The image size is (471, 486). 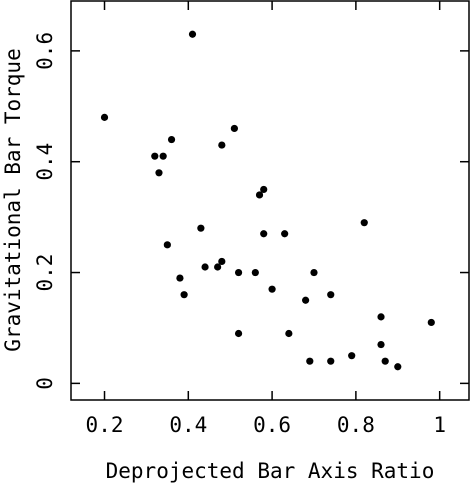 What do you see at coordinates (270, 471) in the screenshot?
I see `x-axis-title: Deprojected Bar Axis Ratio` at bounding box center [270, 471].